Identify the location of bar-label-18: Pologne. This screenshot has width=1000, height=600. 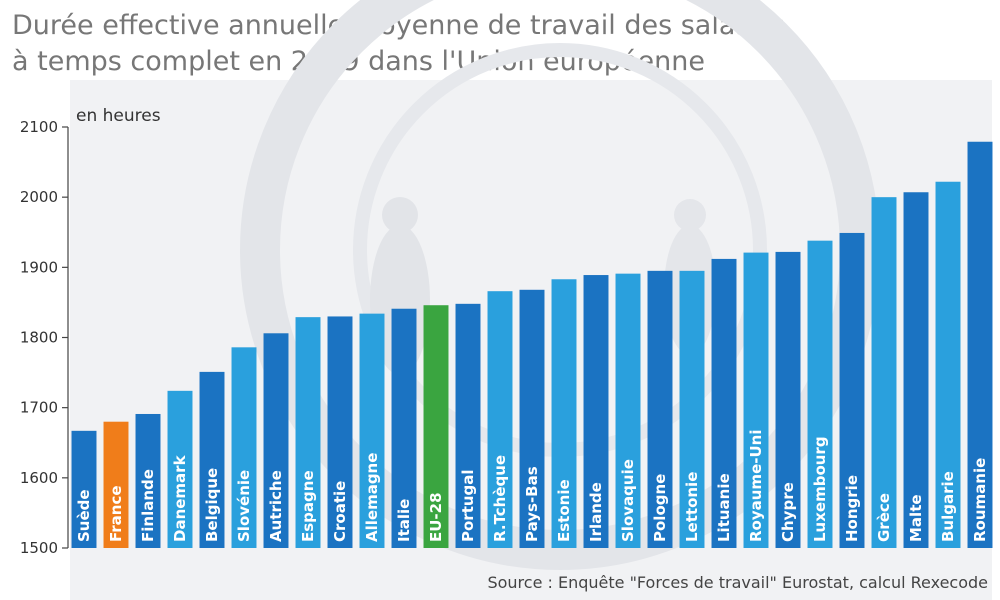
(660, 508).